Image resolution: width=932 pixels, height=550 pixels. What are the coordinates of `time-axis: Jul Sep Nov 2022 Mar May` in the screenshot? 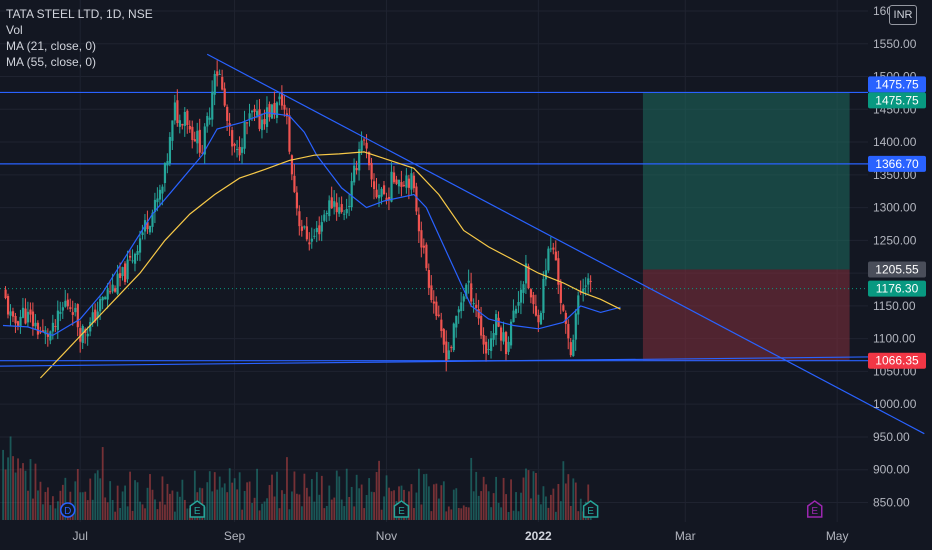 It's located at (461, 536).